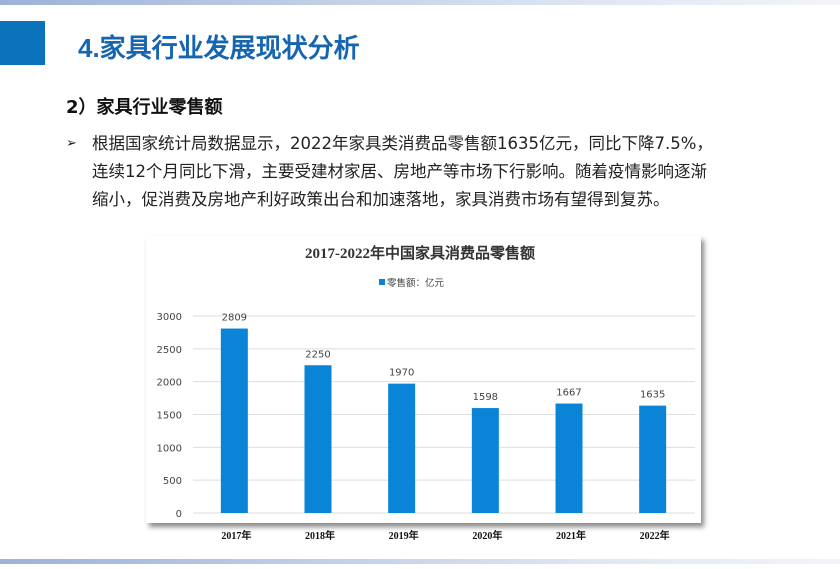 This screenshot has width=840, height=569. Describe the element at coordinates (320, 535) in the screenshot. I see `x-tick-label: 2018年` at that location.